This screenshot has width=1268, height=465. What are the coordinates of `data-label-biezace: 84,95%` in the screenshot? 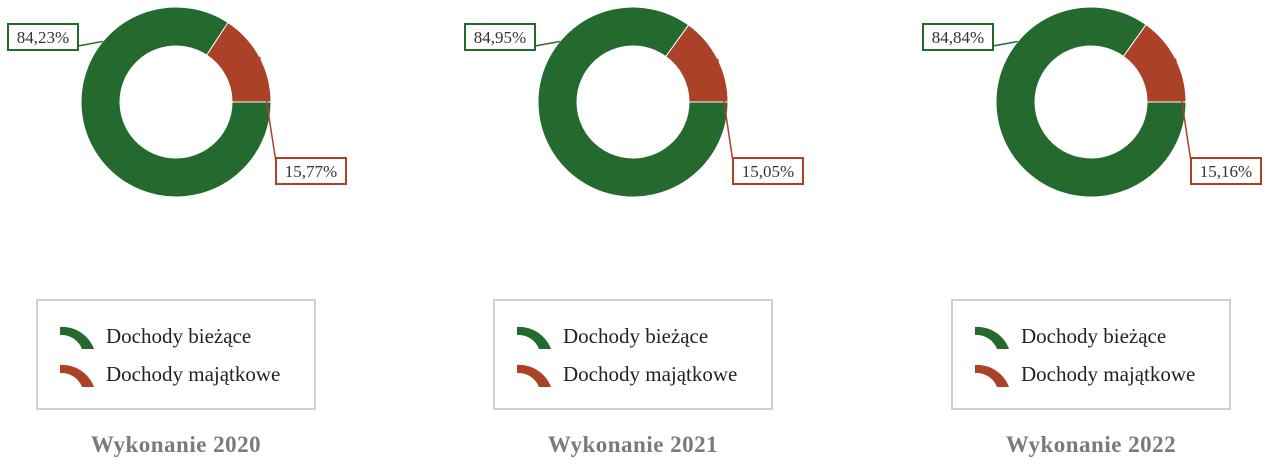 It's located at (500, 37).